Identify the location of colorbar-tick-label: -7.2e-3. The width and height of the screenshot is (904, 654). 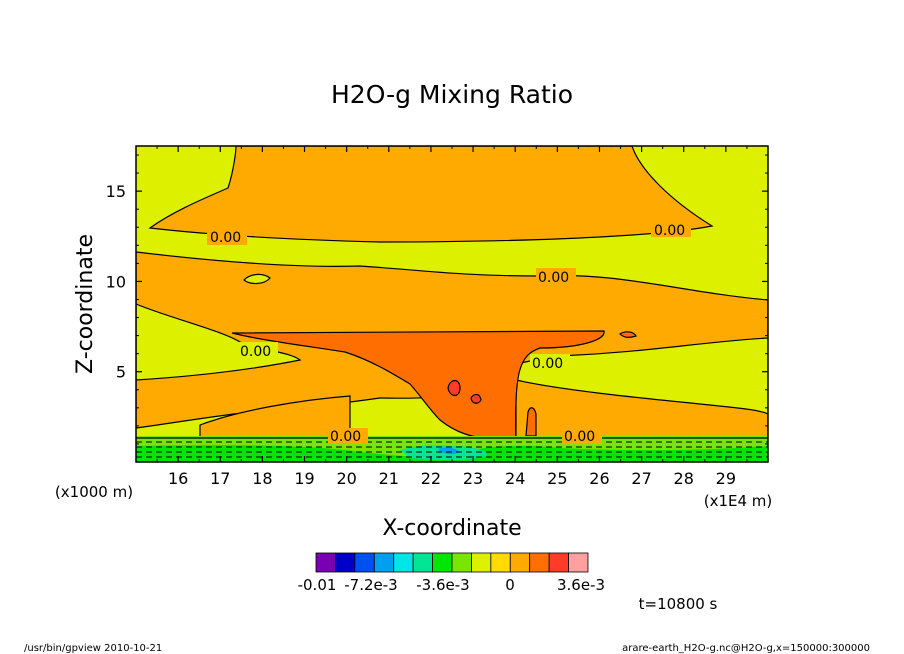
(370, 585).